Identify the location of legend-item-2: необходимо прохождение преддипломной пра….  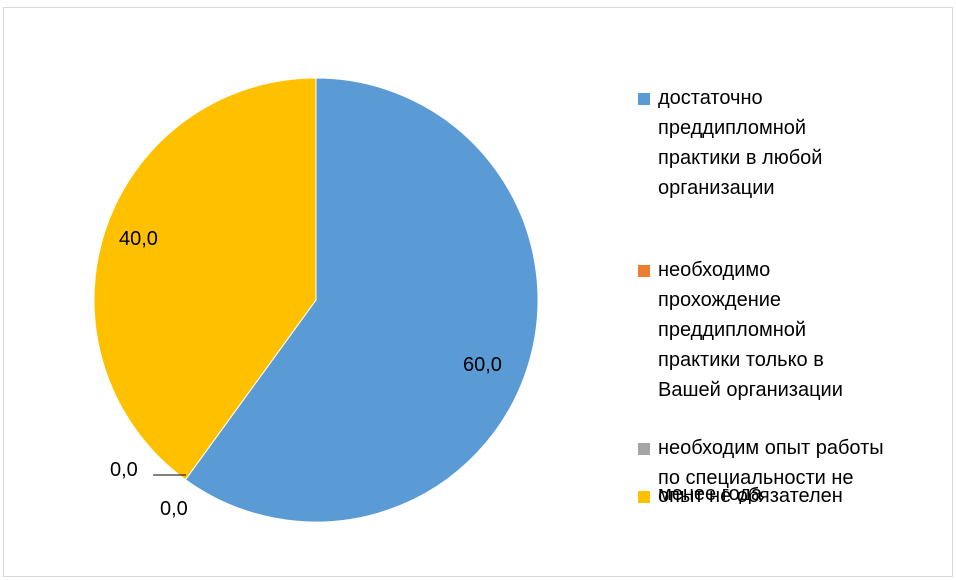
(793, 330).